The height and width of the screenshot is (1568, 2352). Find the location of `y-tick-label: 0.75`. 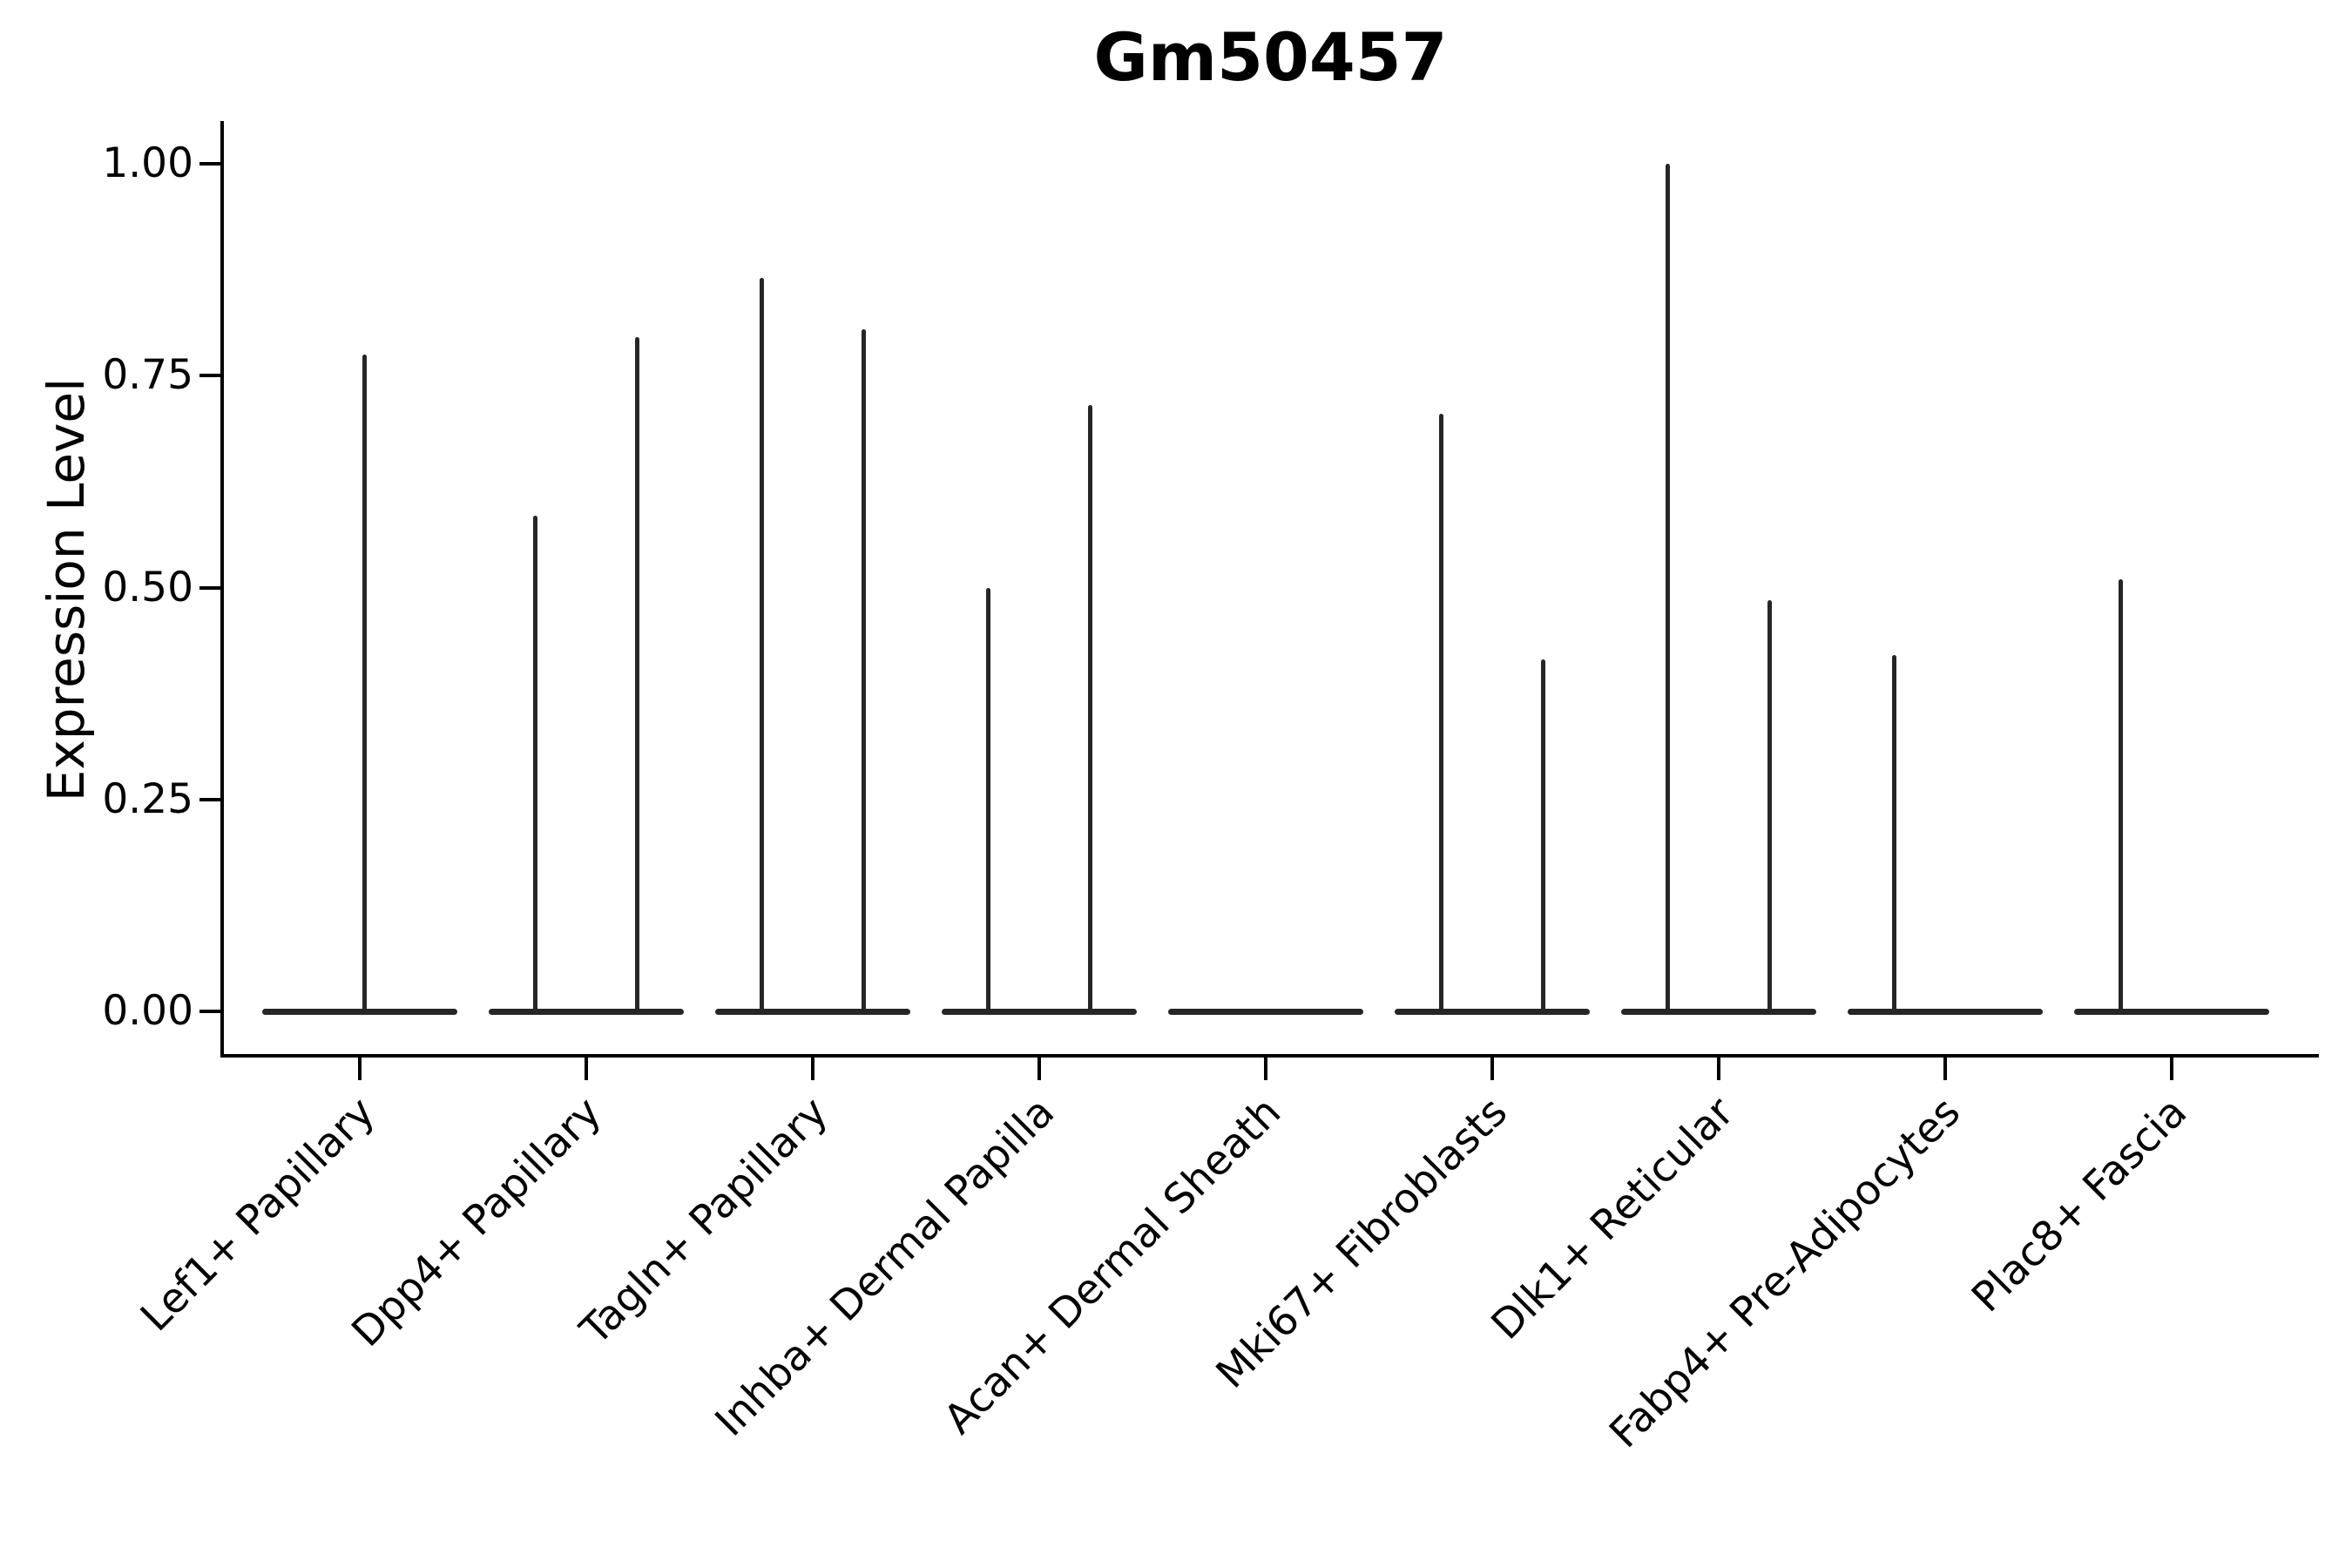

y-tick-label: 0.75 is located at coordinates (147, 375).